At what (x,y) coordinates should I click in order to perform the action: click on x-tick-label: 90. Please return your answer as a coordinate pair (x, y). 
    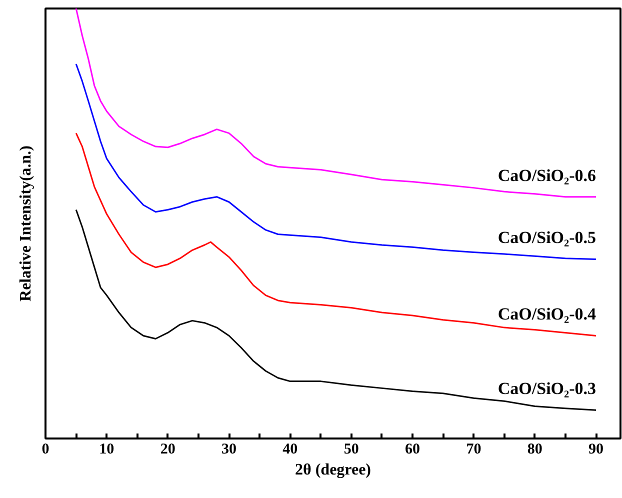
    Looking at the image, I should click on (596, 450).